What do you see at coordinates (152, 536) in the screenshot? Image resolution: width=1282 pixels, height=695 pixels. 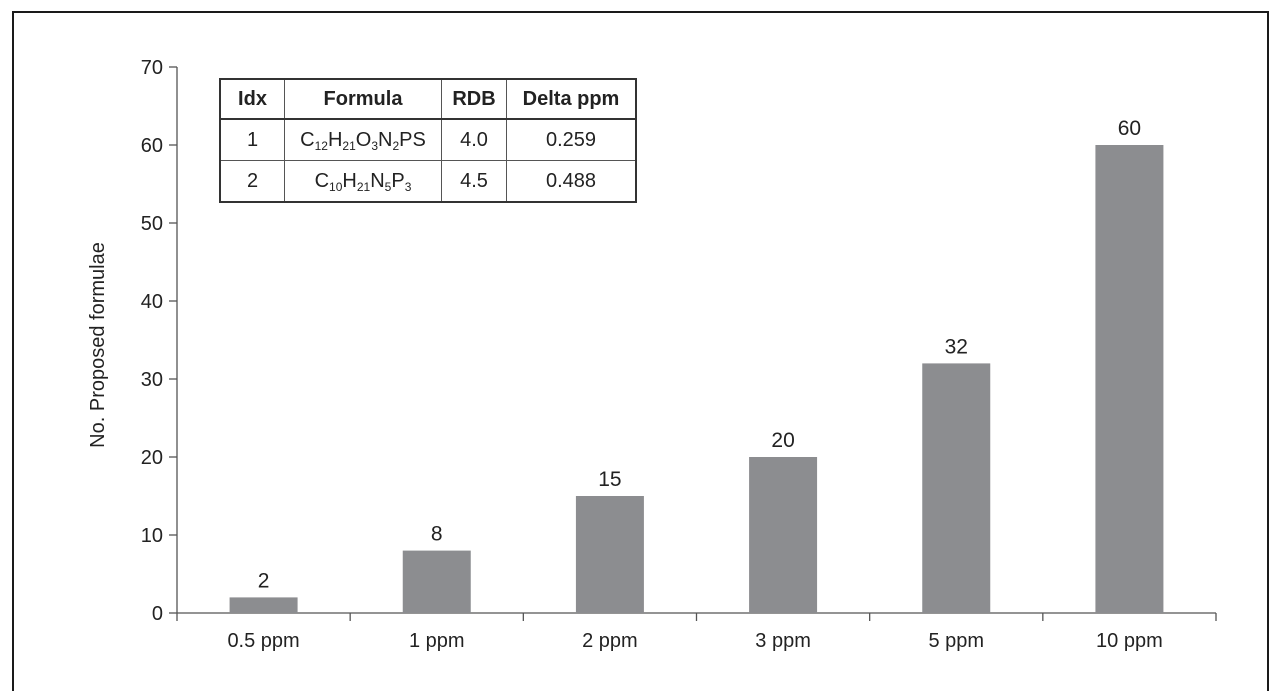 I see `y-tick-label: 10` at bounding box center [152, 536].